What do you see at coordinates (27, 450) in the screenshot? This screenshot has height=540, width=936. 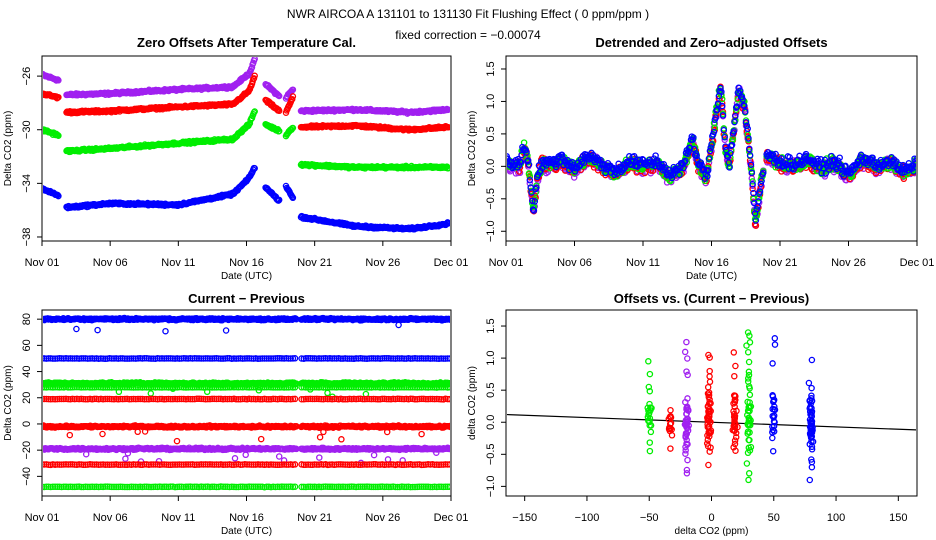 I see `y-tick-label: −20` at bounding box center [27, 450].